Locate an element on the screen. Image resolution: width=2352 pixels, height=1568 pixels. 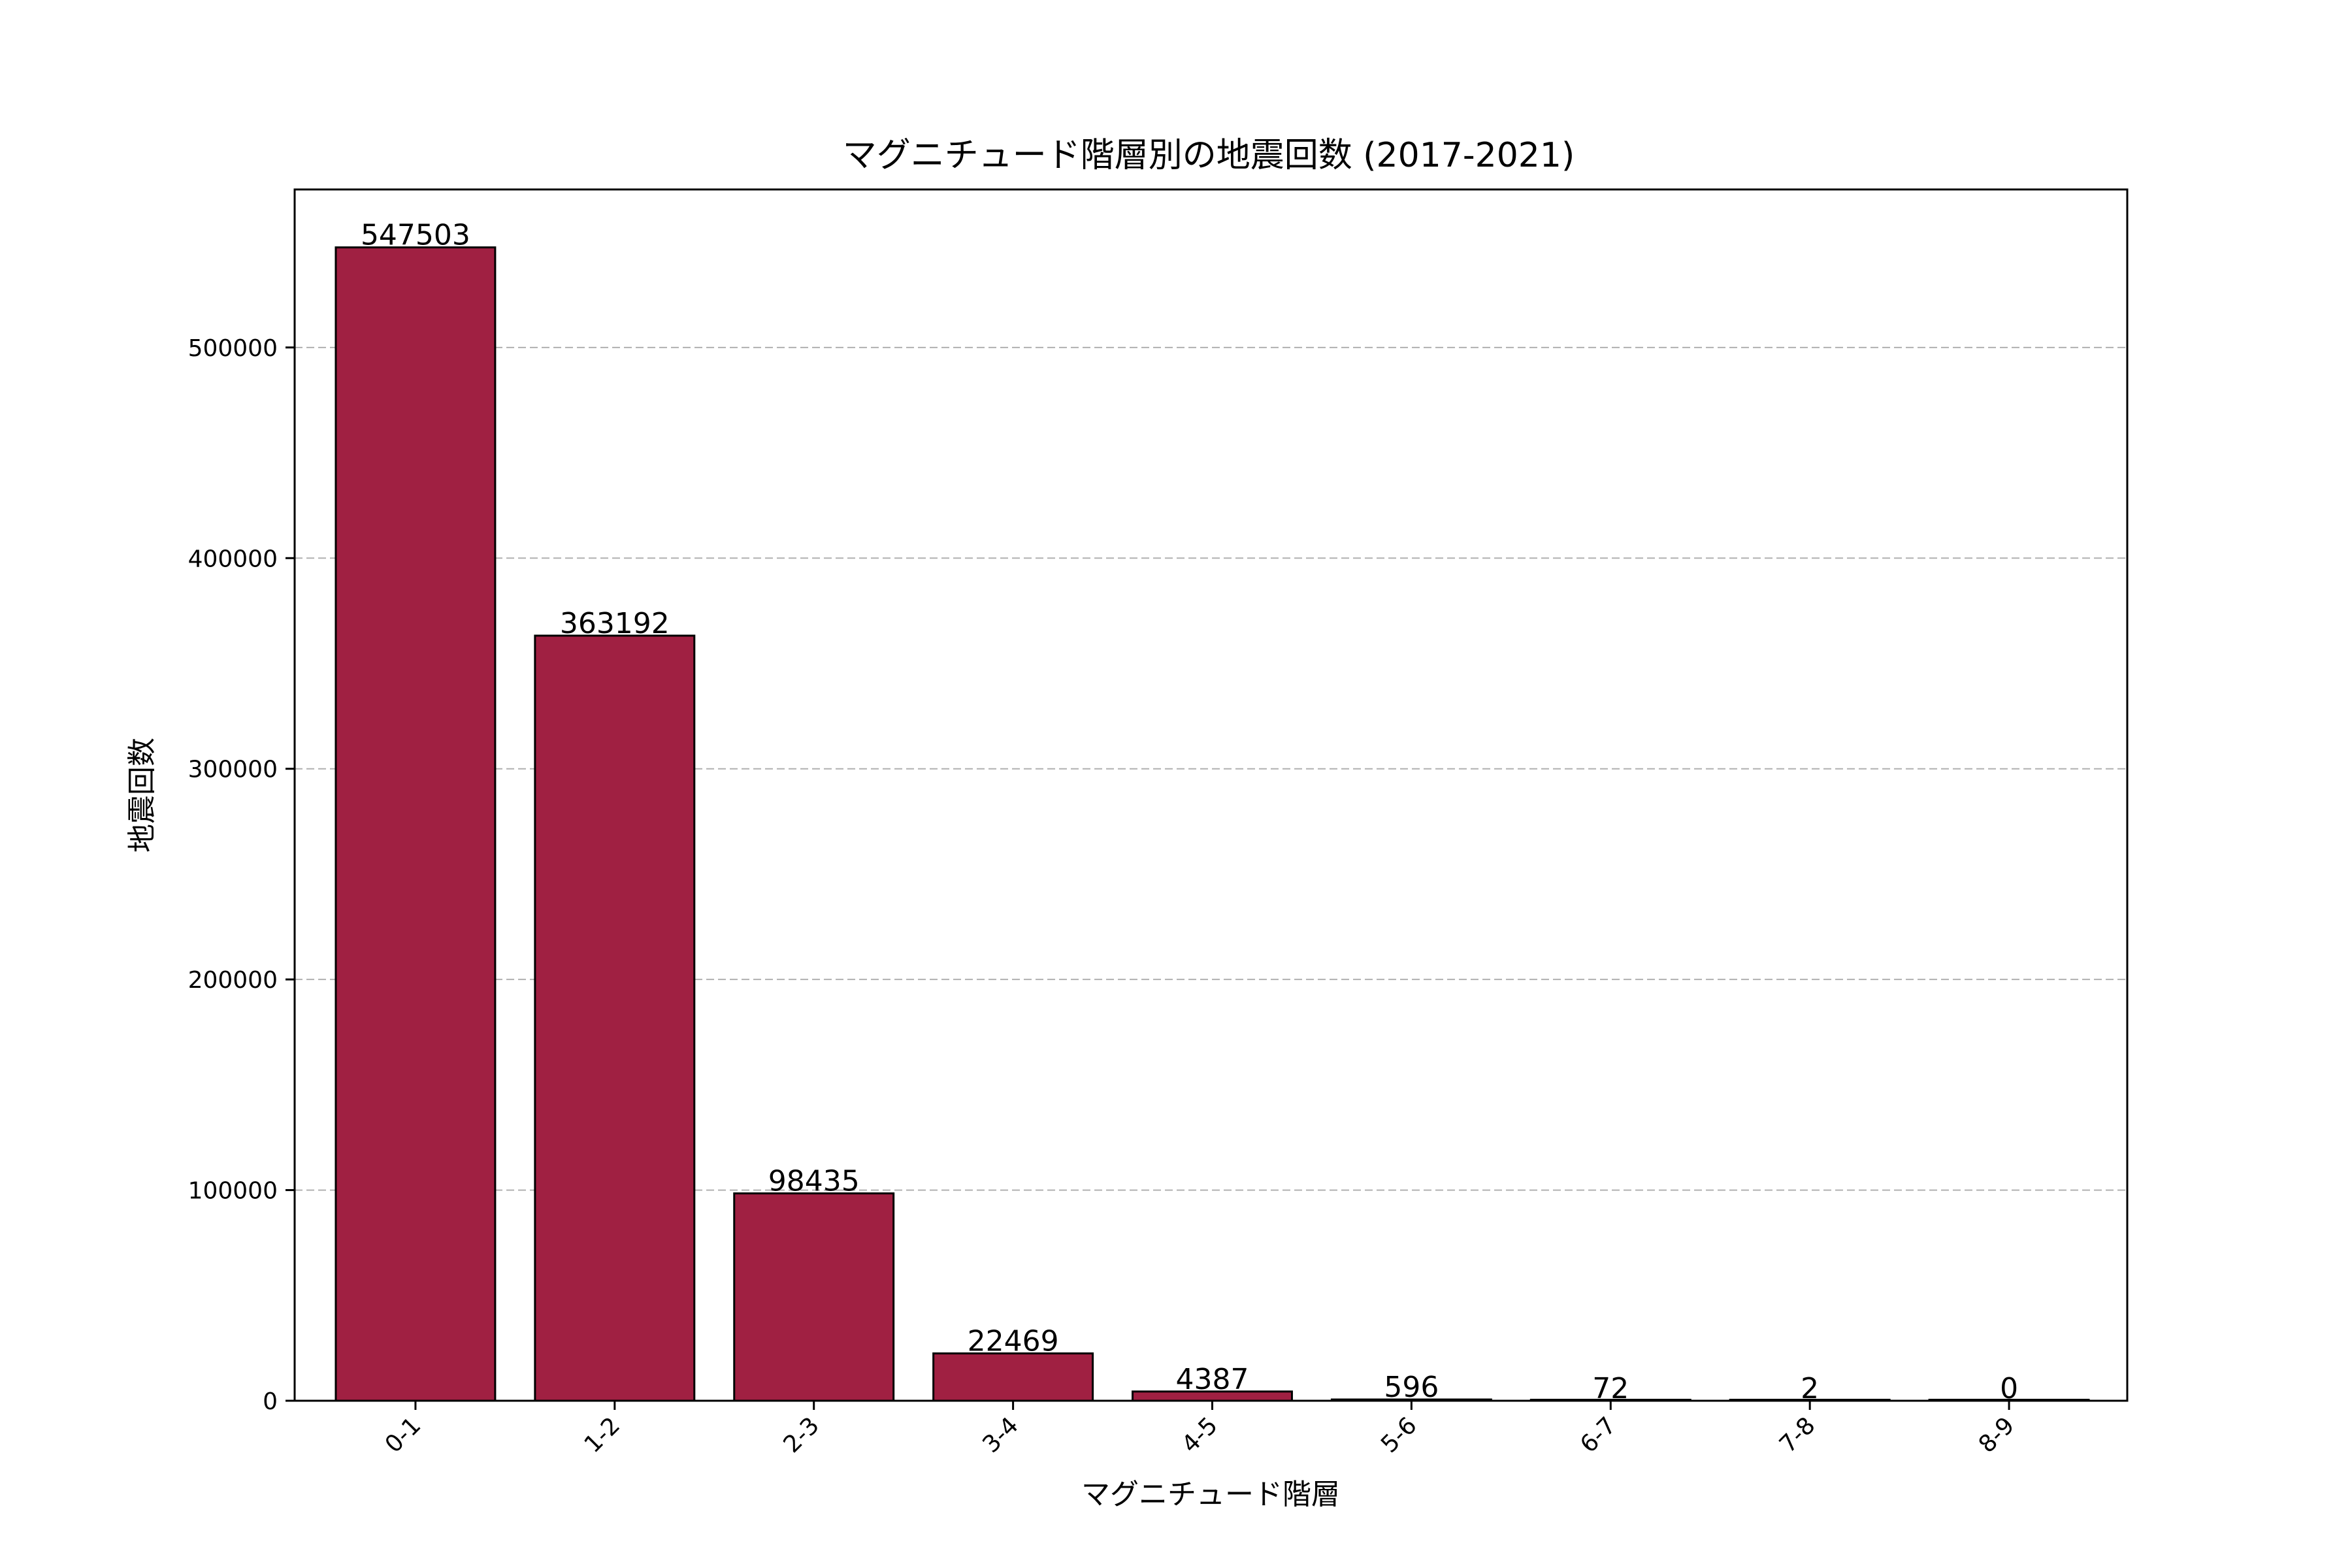
bar-value-label: 547503 is located at coordinates (415, 235).